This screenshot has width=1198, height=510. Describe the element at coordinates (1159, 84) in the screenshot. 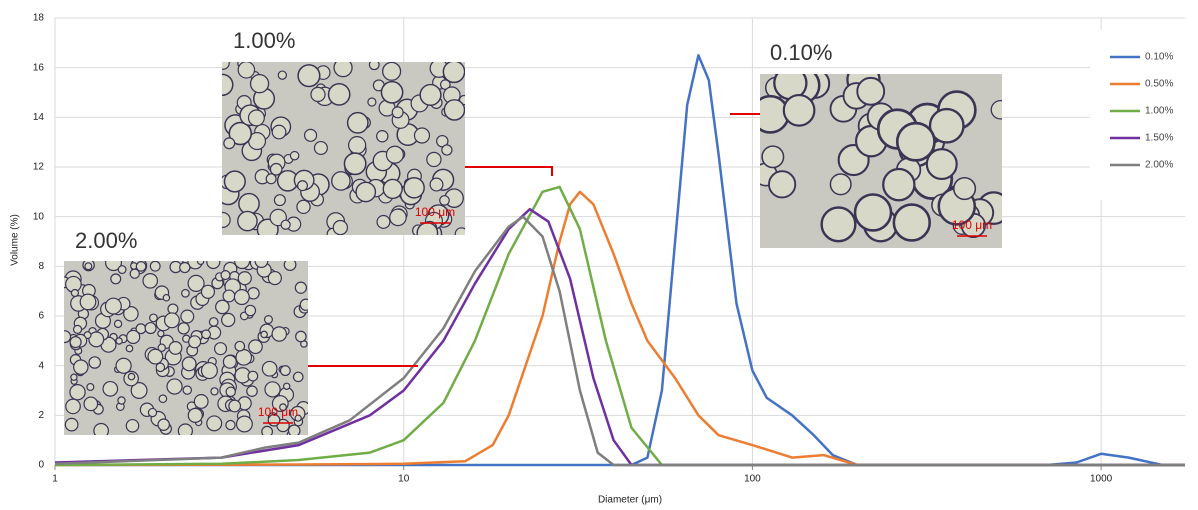

I see `legend-label: 0.50%` at that location.